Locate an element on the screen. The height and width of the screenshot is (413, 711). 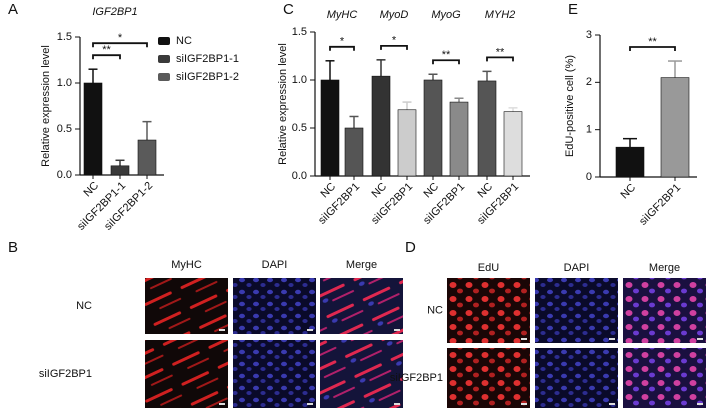
panel-label: D is located at coordinates (410, 247).